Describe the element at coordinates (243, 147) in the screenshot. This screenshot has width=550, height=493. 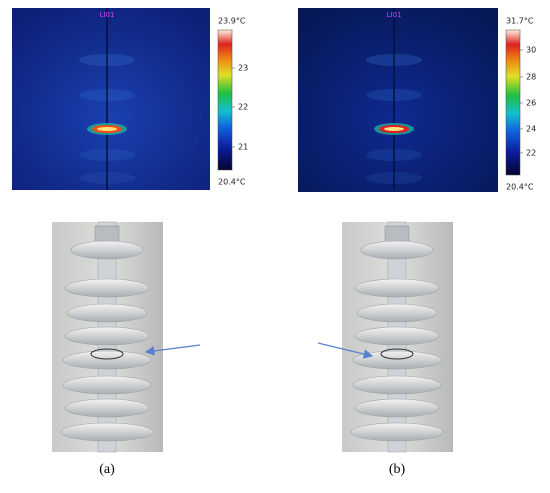
I see `colorbar-tick-label: 21` at that location.